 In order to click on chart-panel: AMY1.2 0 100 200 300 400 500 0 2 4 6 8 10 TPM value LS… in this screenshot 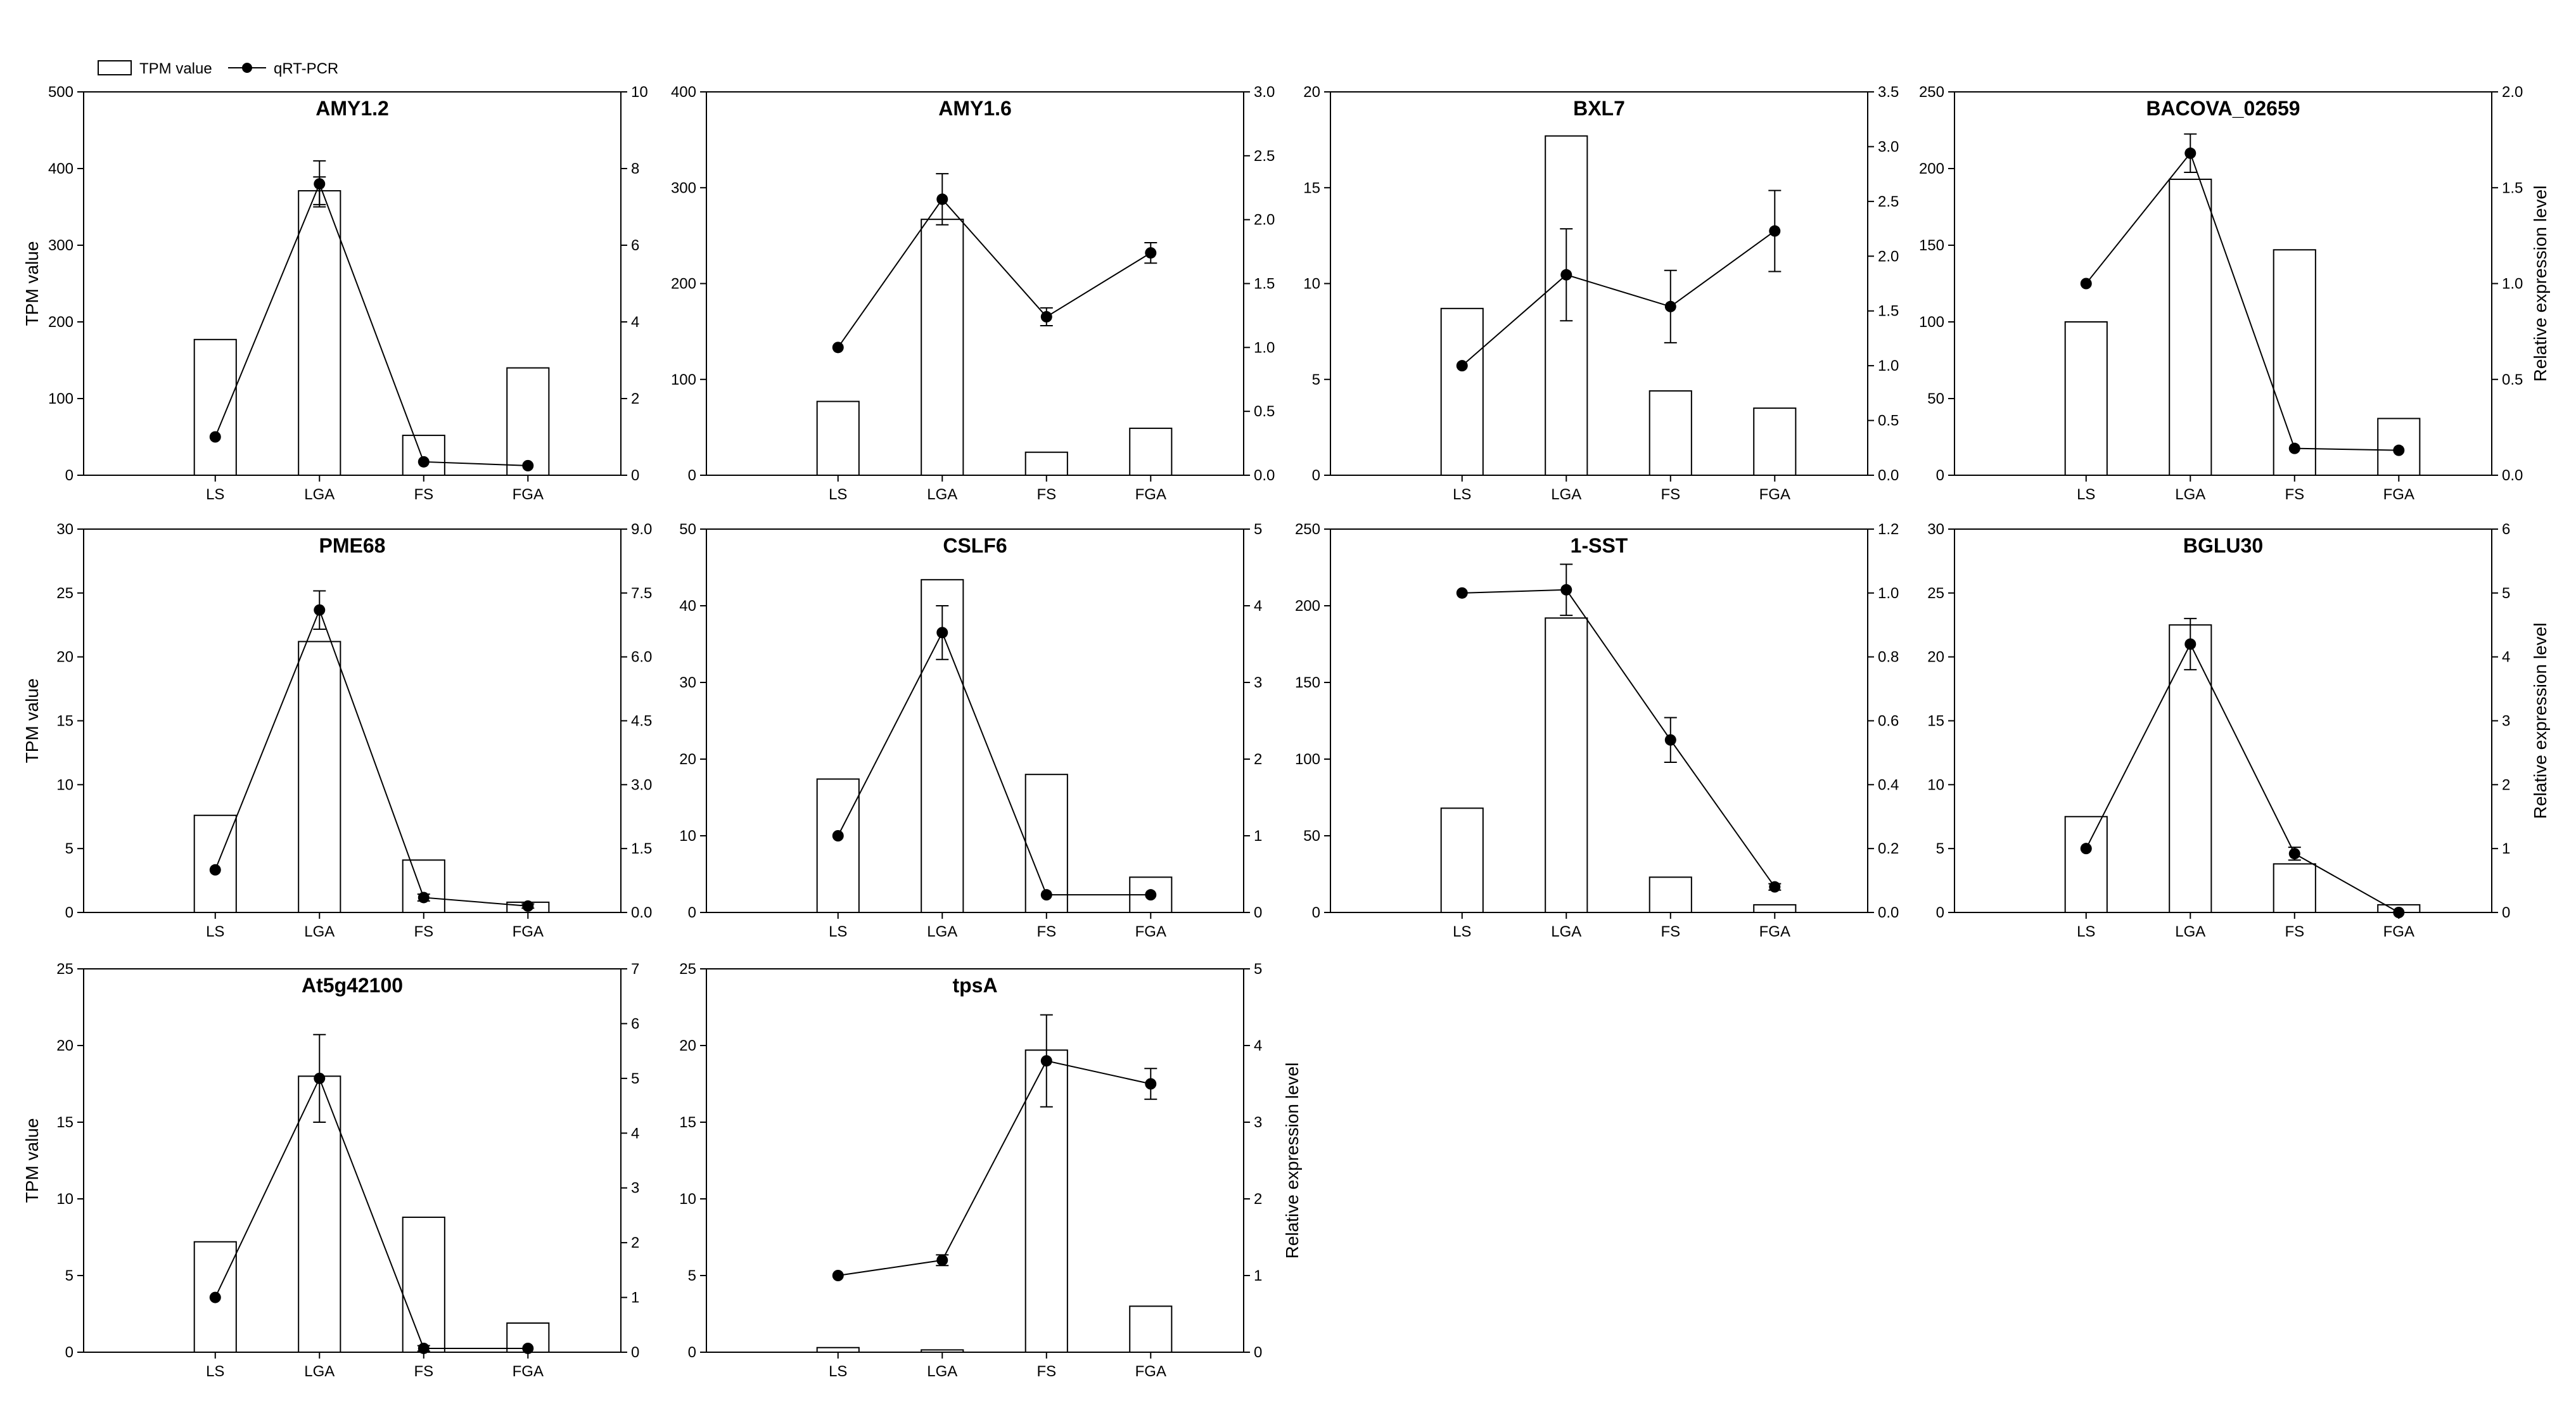, I will do `click(335, 293)`.